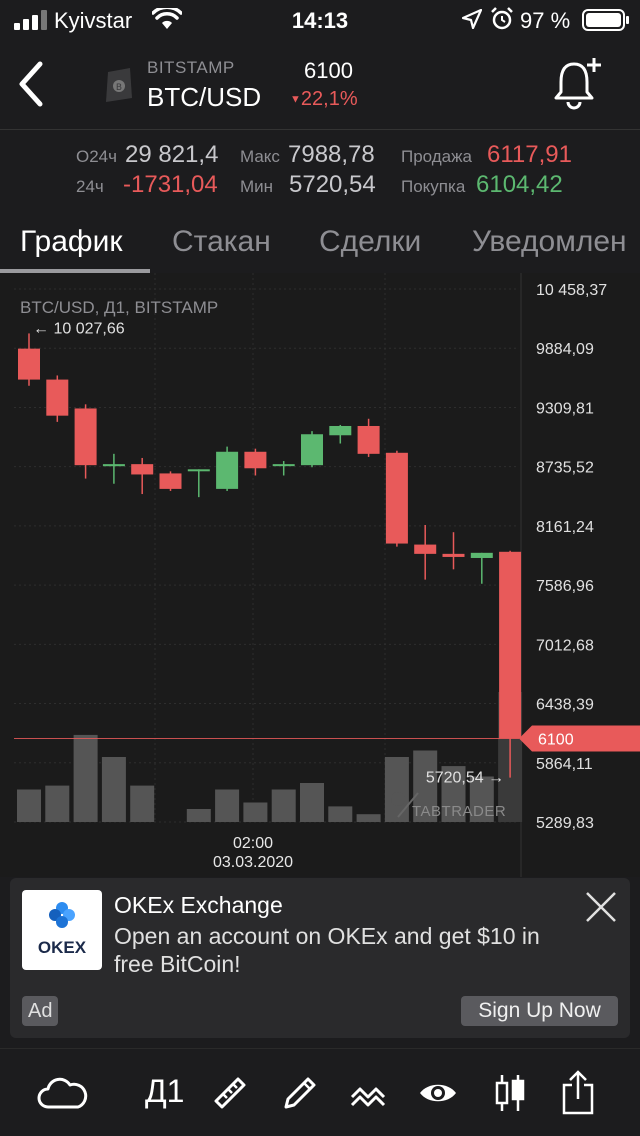  I want to click on buy-value: 6104,42, so click(519, 184).